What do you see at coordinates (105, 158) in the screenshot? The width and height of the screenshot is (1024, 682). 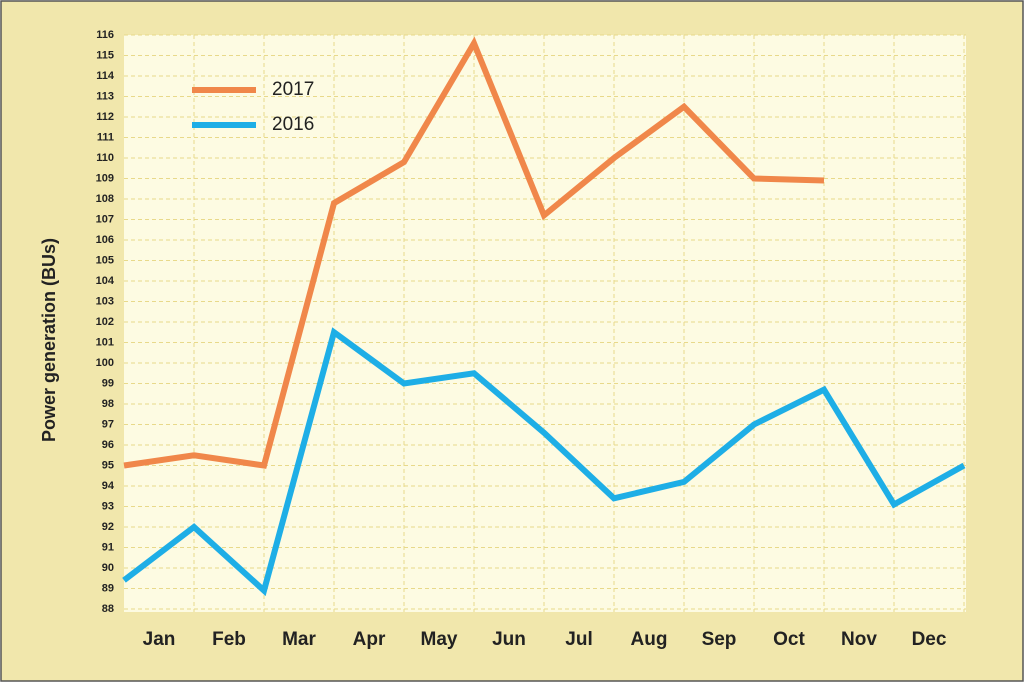 I see `y-tick-label: 110` at bounding box center [105, 158].